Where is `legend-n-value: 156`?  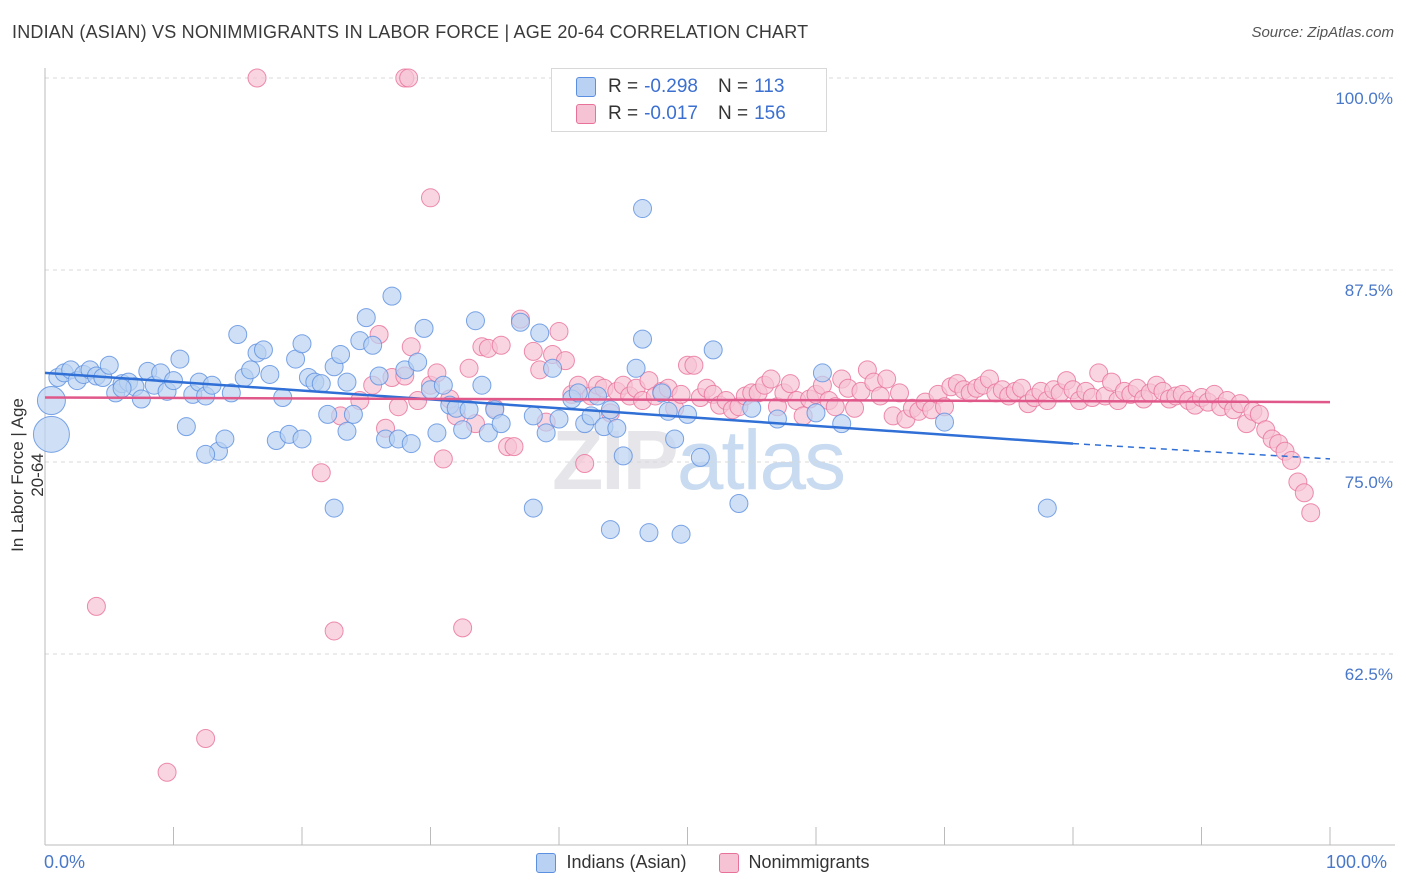 legend-n-value: 156 is located at coordinates (770, 113).